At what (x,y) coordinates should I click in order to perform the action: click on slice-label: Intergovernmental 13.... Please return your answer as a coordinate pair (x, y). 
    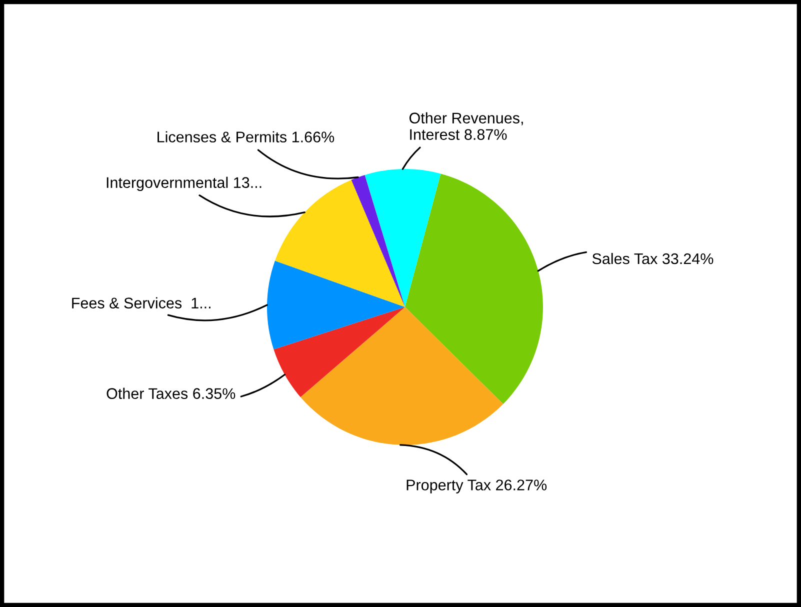
    Looking at the image, I should click on (184, 184).